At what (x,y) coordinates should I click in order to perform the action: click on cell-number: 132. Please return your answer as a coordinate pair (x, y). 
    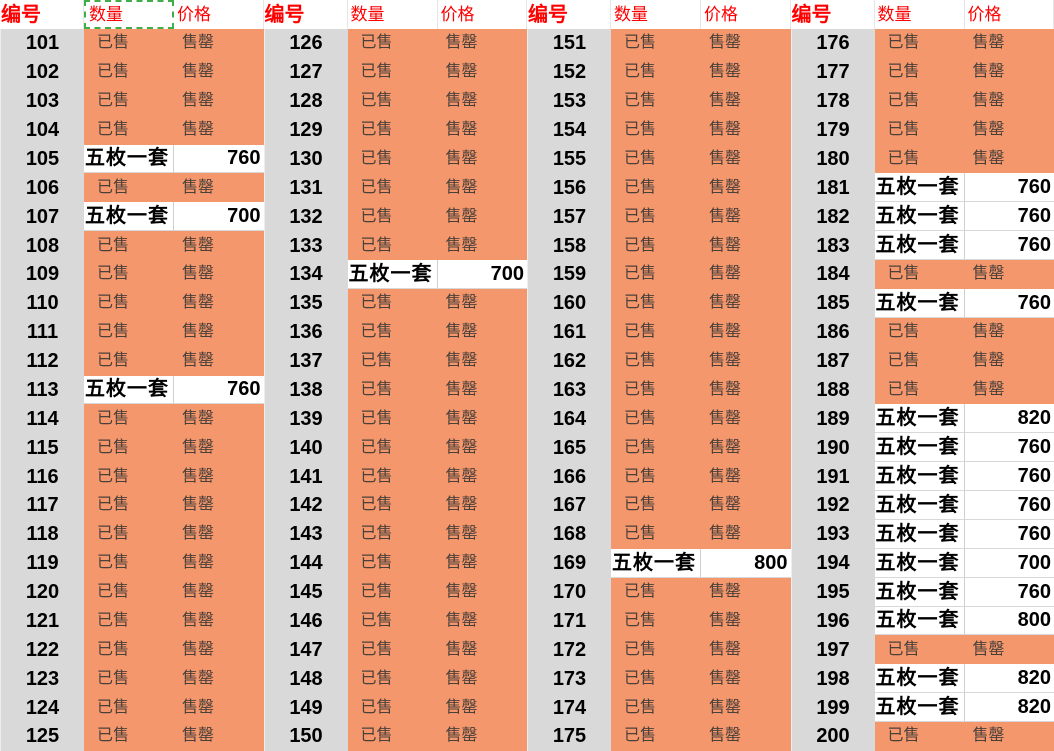
    Looking at the image, I should click on (305, 217).